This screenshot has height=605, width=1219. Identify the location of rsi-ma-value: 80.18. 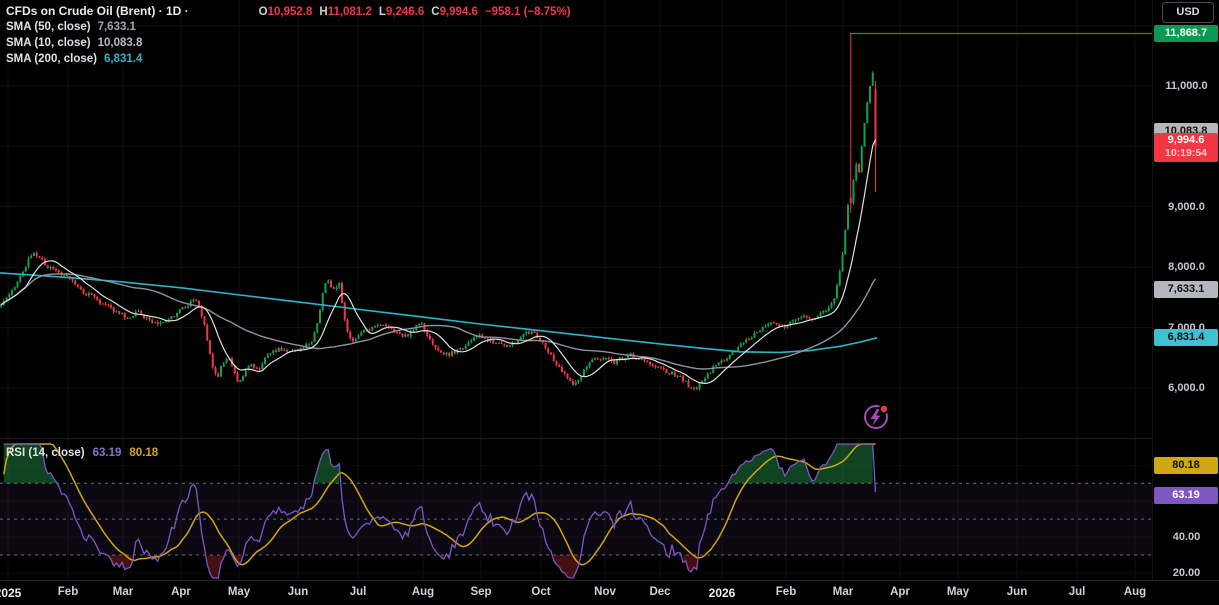
(144, 453).